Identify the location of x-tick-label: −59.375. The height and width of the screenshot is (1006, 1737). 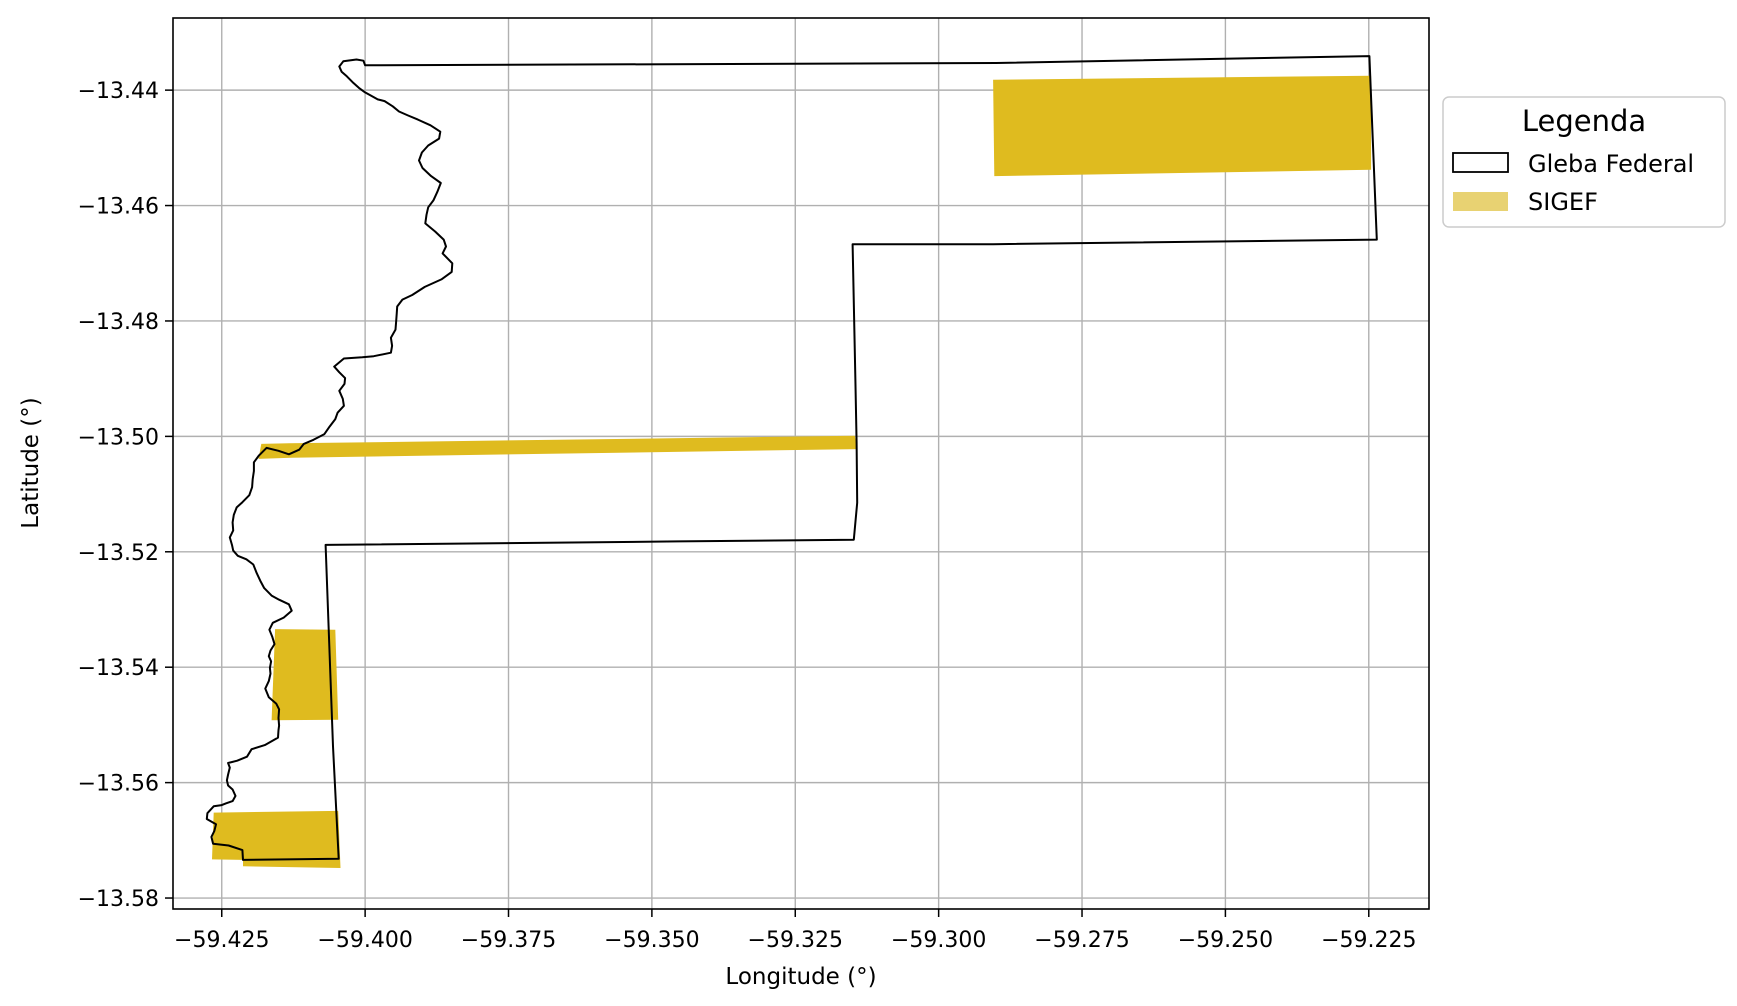
(508, 940).